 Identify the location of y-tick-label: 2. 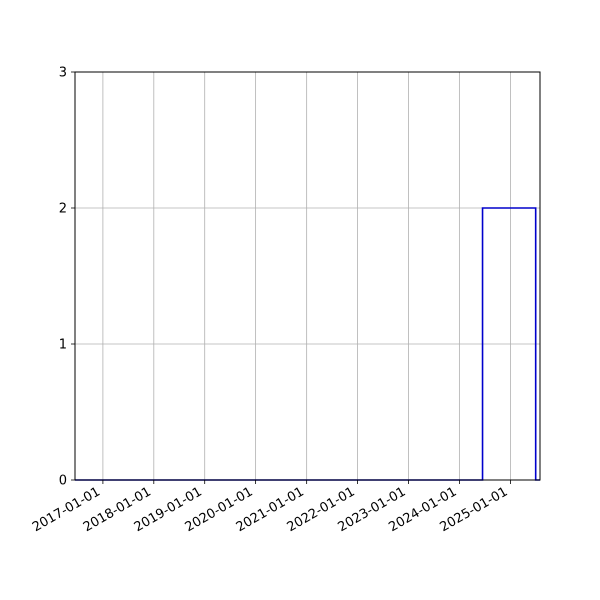
(63, 209).